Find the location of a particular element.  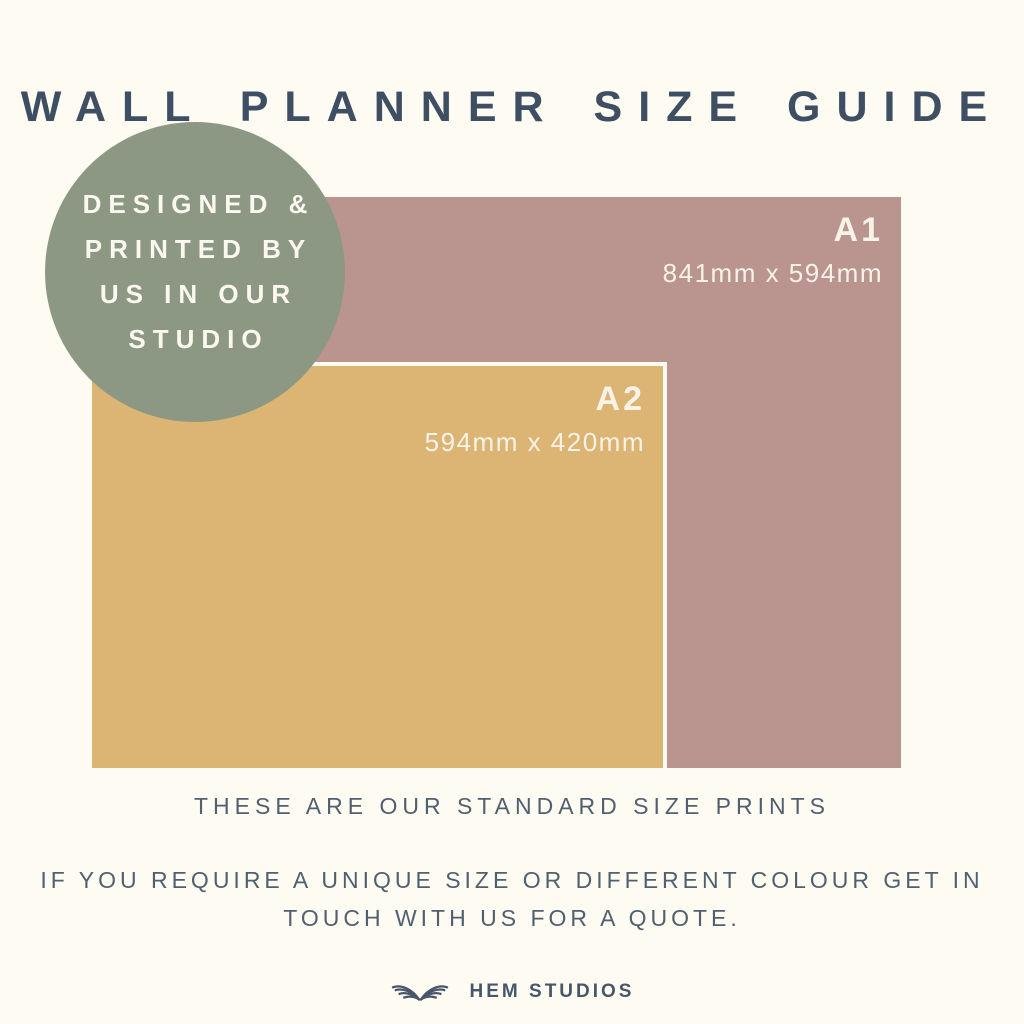

a2-size-label: A2 594mm x 420mm is located at coordinates (535, 419).